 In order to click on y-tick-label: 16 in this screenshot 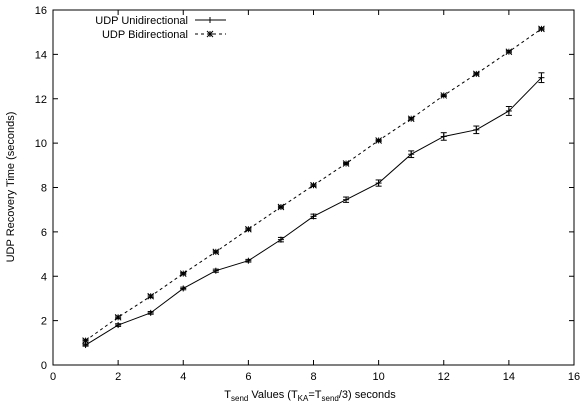, I will do `click(41, 11)`.